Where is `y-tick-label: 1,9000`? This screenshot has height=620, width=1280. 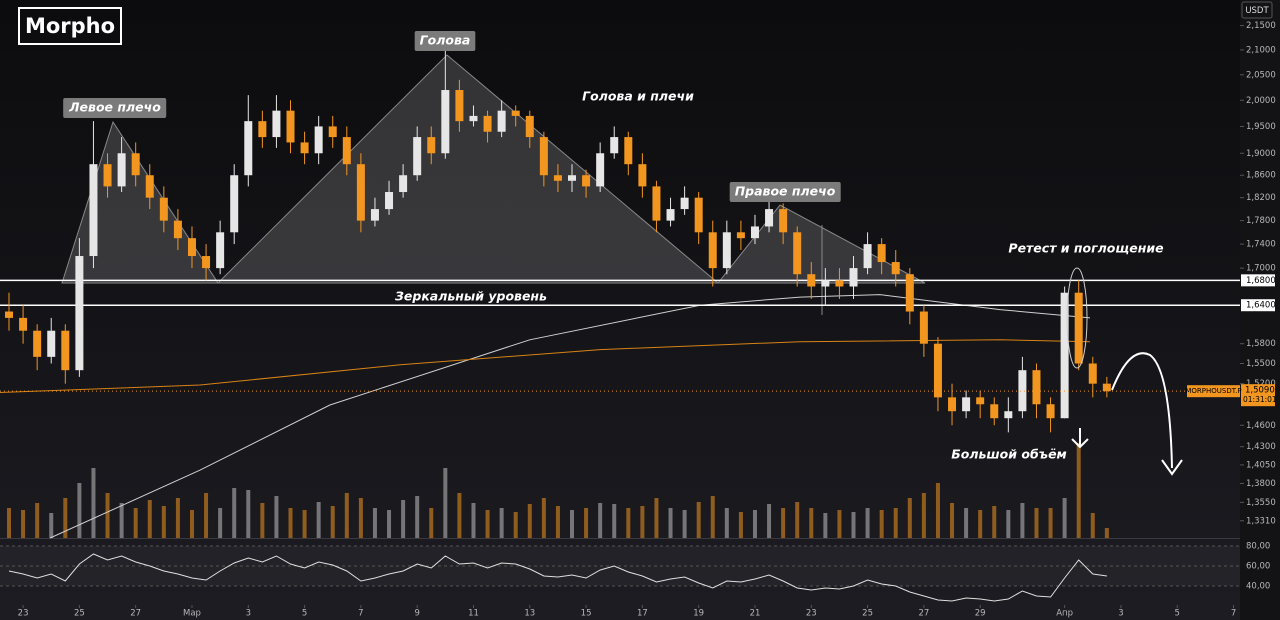
y-tick-label: 1,9000 is located at coordinates (1261, 154).